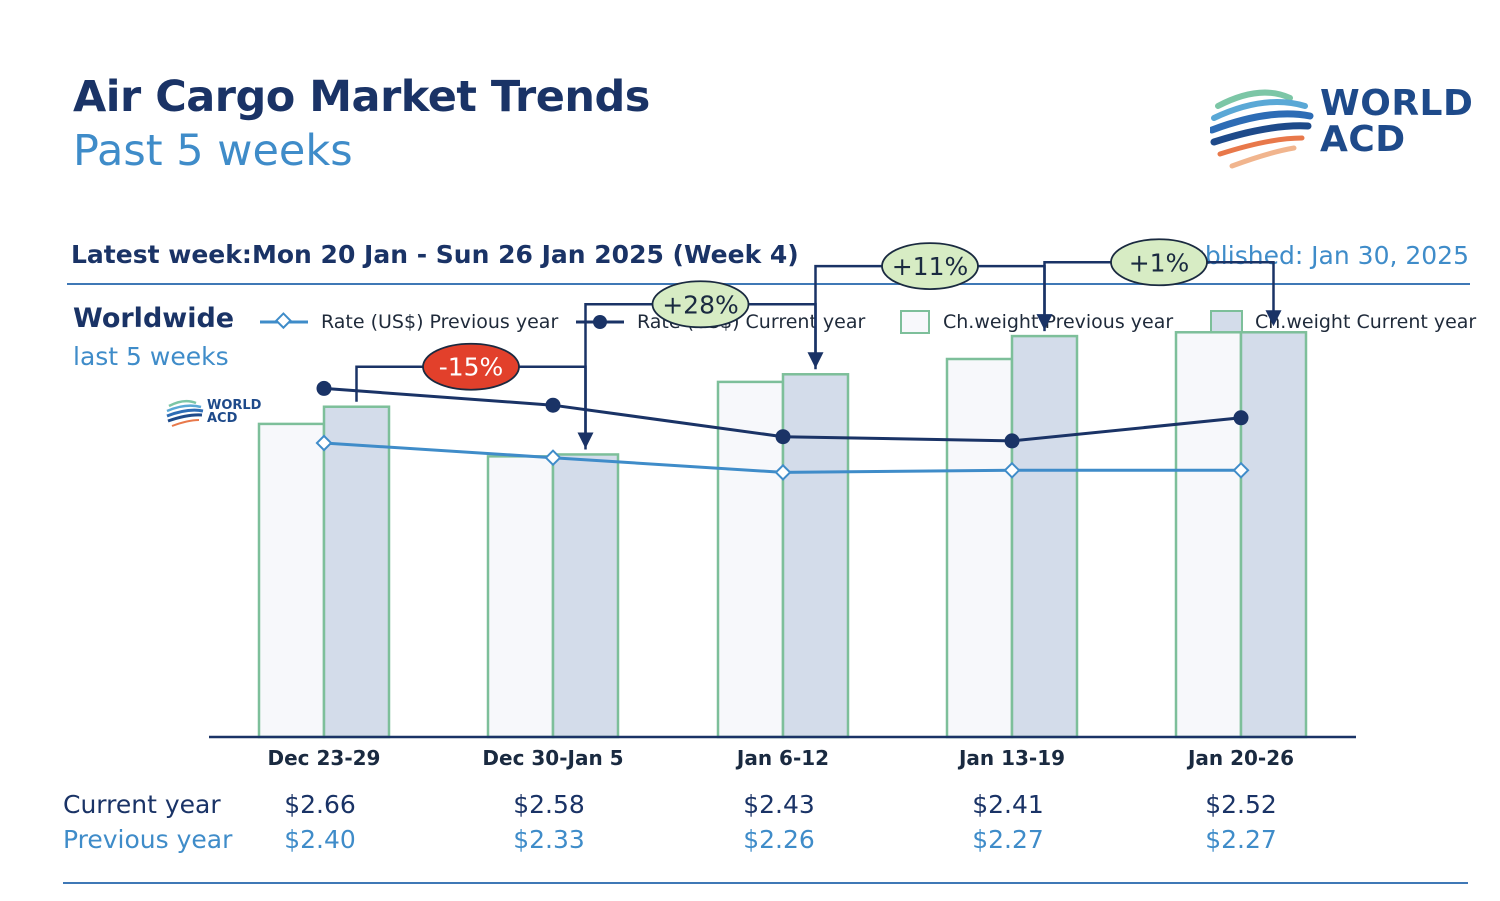 The width and height of the screenshot is (1500, 901). I want to click on current-rate-cell: $2.52, so click(1241, 804).